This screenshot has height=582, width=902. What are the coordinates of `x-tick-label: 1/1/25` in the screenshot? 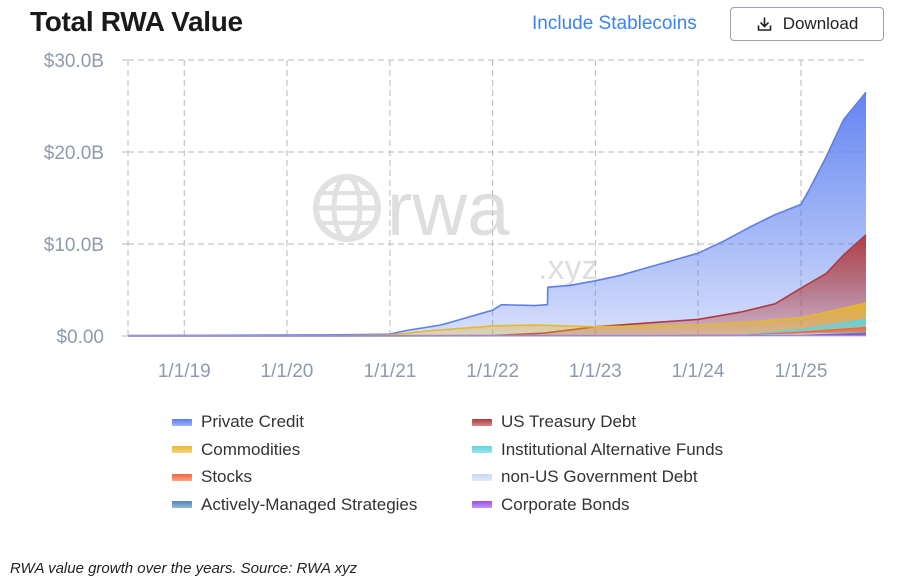 It's located at (801, 371).